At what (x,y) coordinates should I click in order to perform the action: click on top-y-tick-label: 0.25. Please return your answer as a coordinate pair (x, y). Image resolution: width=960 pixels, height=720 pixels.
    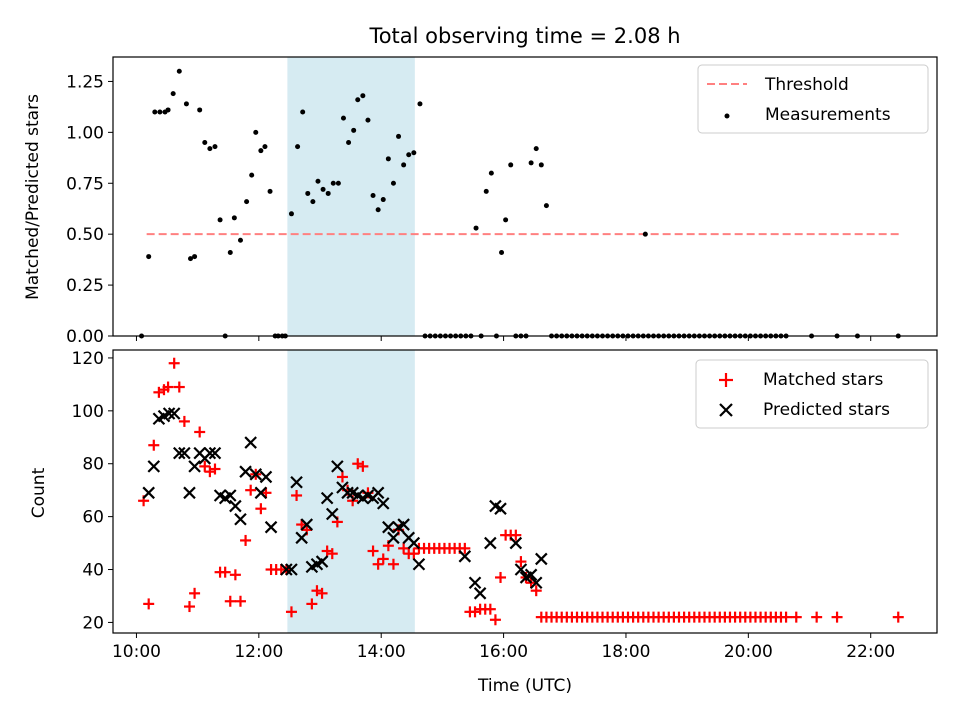
    Looking at the image, I should click on (85, 286).